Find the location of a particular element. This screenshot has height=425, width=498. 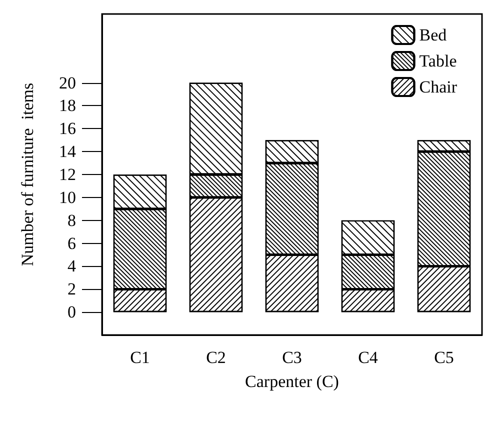

y-tick-label: 14 is located at coordinates (67, 152).